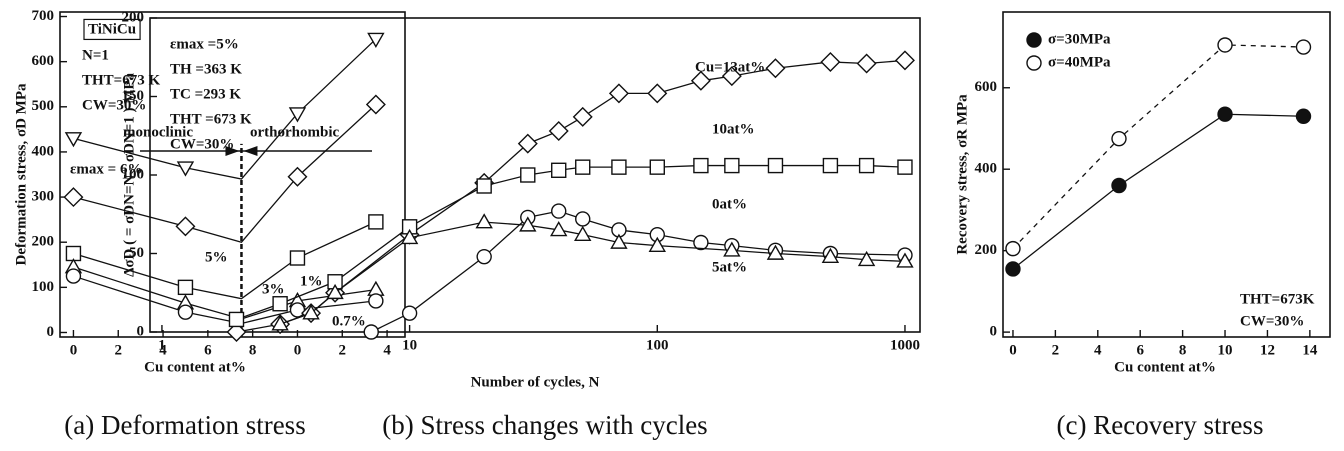  I want to click on annotation: εmax =5%, so click(204, 44).